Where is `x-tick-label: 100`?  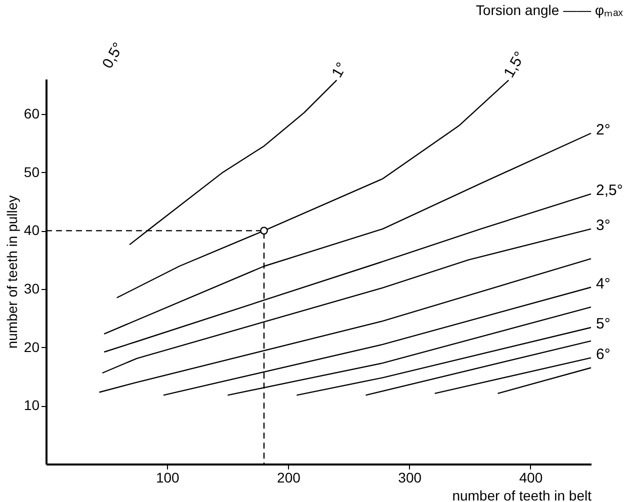
x-tick-label: 100 is located at coordinates (168, 478).